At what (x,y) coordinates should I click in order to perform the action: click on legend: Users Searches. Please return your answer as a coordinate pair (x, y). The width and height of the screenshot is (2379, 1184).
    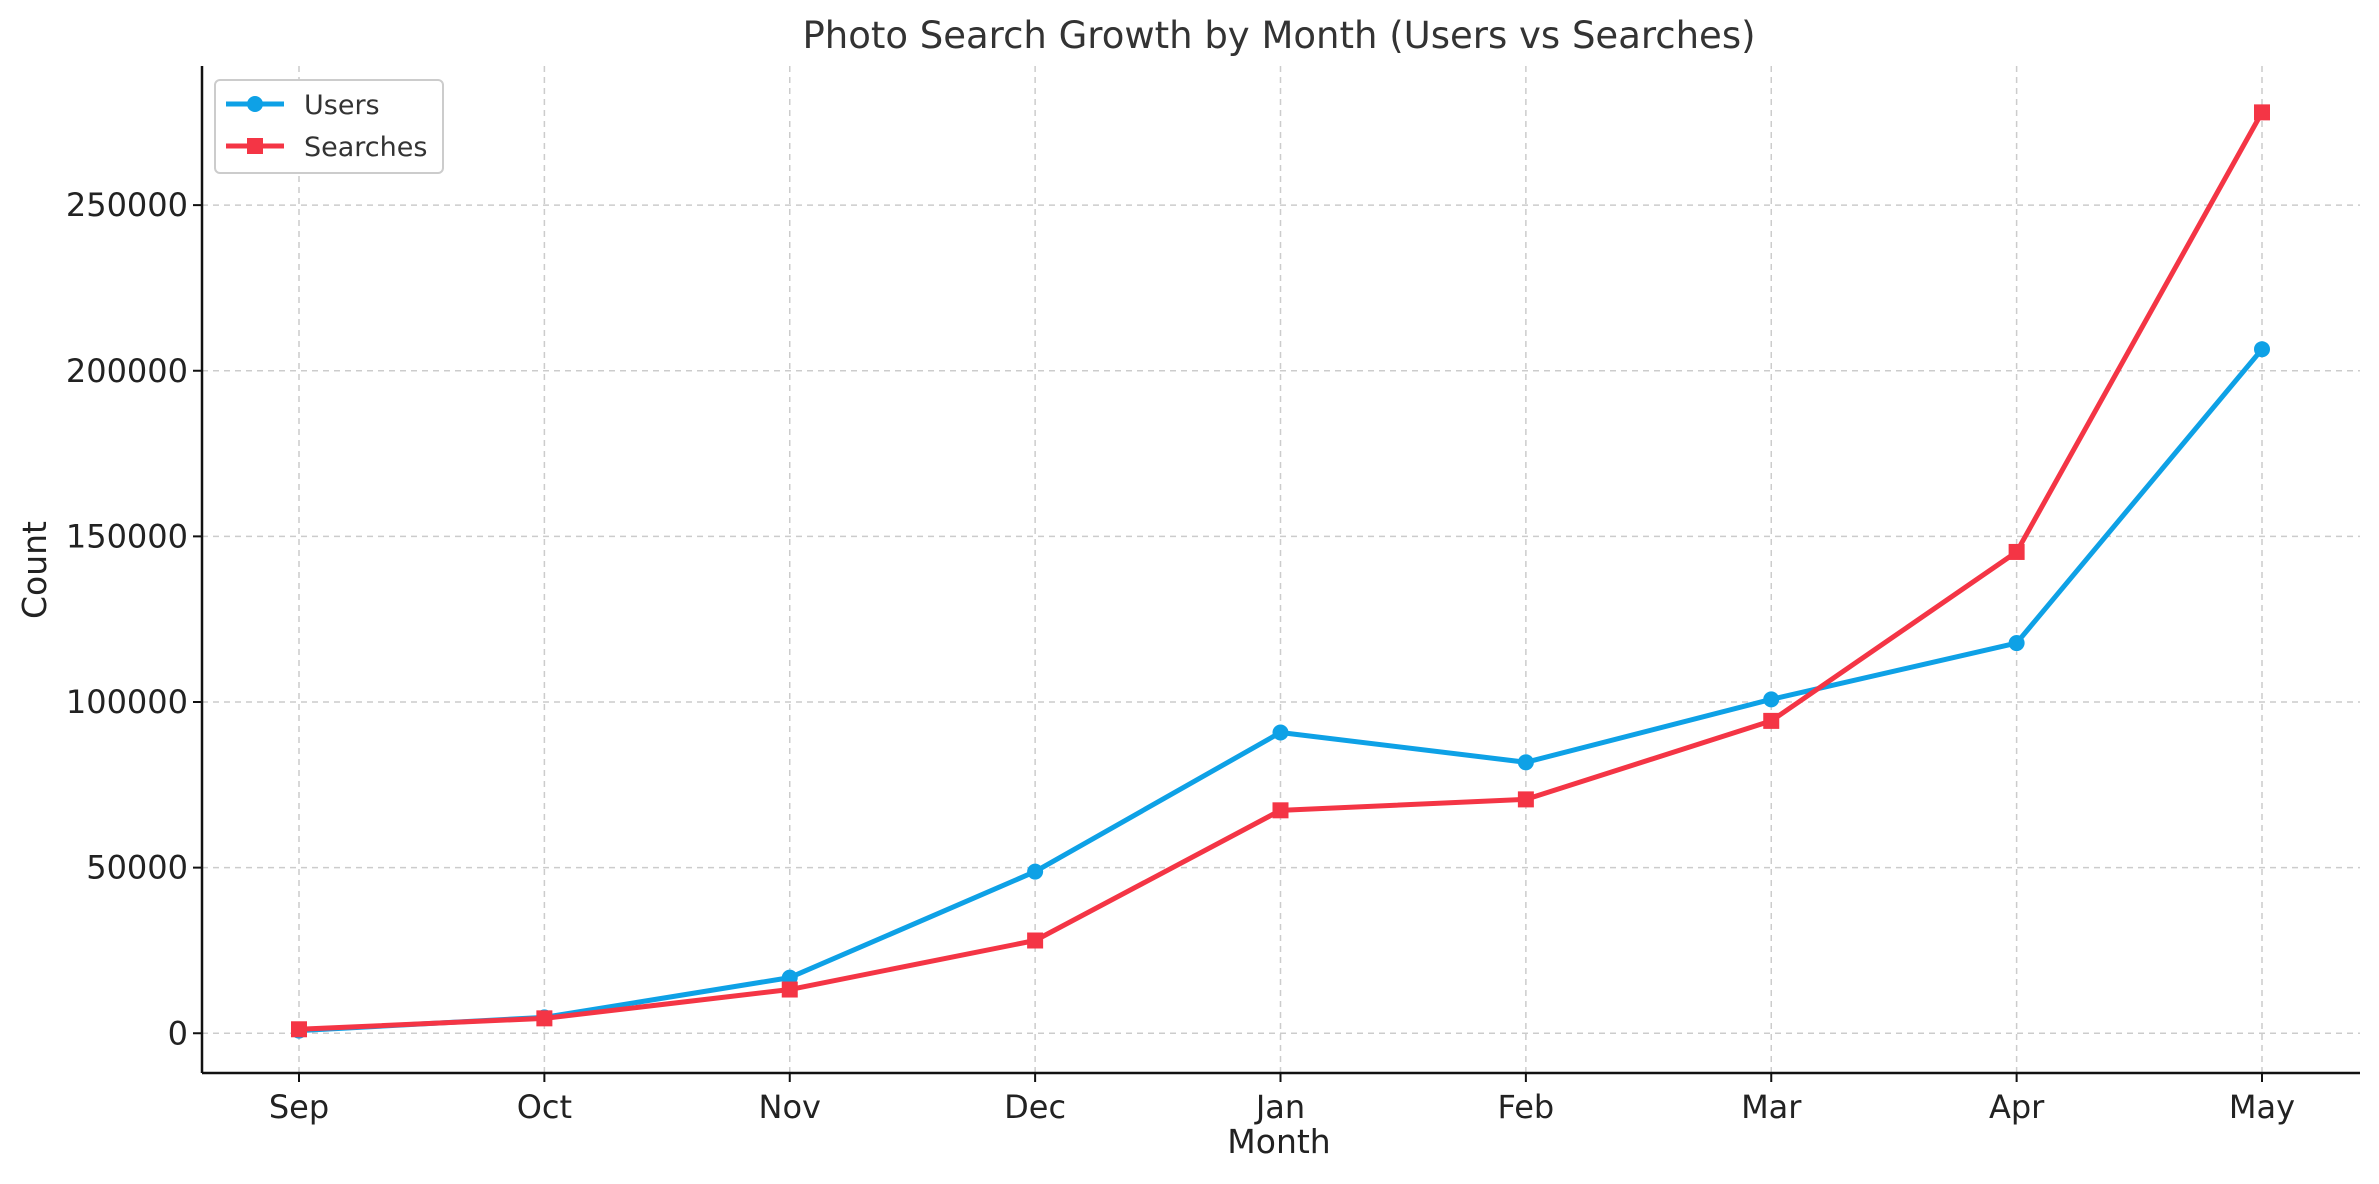
    Looking at the image, I should click on (329, 126).